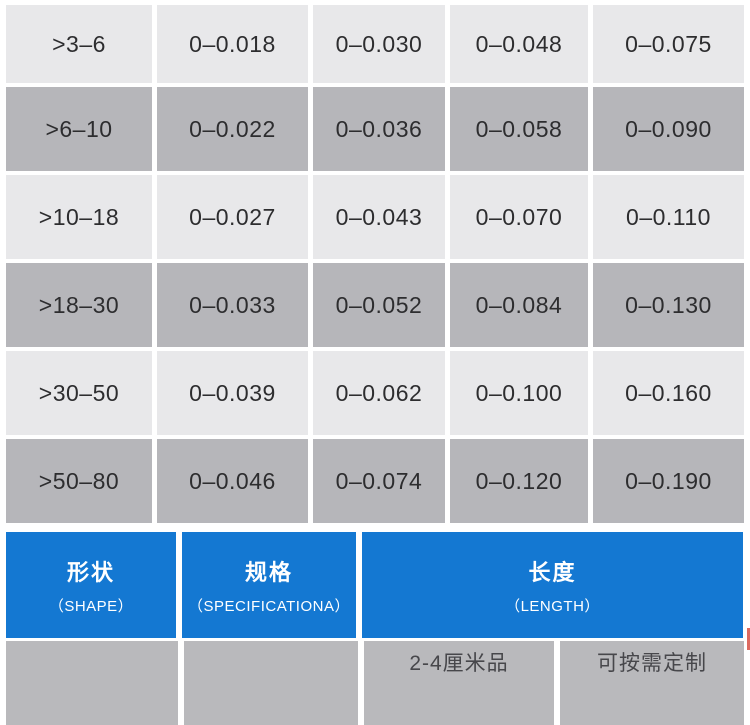 Image resolution: width=750 pixels, height=725 pixels. What do you see at coordinates (668, 129) in the screenshot?
I see `tolerance-value-cell: 0–0.090` at bounding box center [668, 129].